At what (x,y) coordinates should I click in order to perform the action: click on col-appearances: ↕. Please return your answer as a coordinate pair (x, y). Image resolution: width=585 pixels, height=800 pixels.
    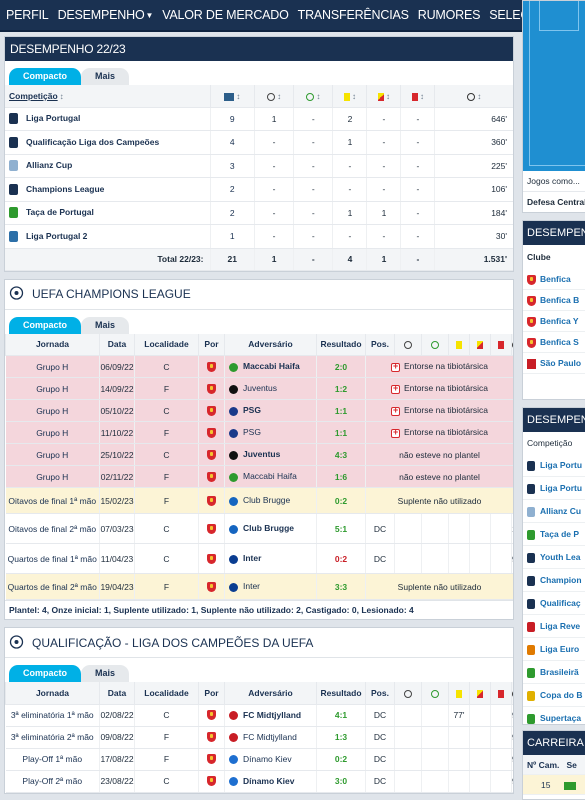
    Looking at the image, I should click on (232, 96).